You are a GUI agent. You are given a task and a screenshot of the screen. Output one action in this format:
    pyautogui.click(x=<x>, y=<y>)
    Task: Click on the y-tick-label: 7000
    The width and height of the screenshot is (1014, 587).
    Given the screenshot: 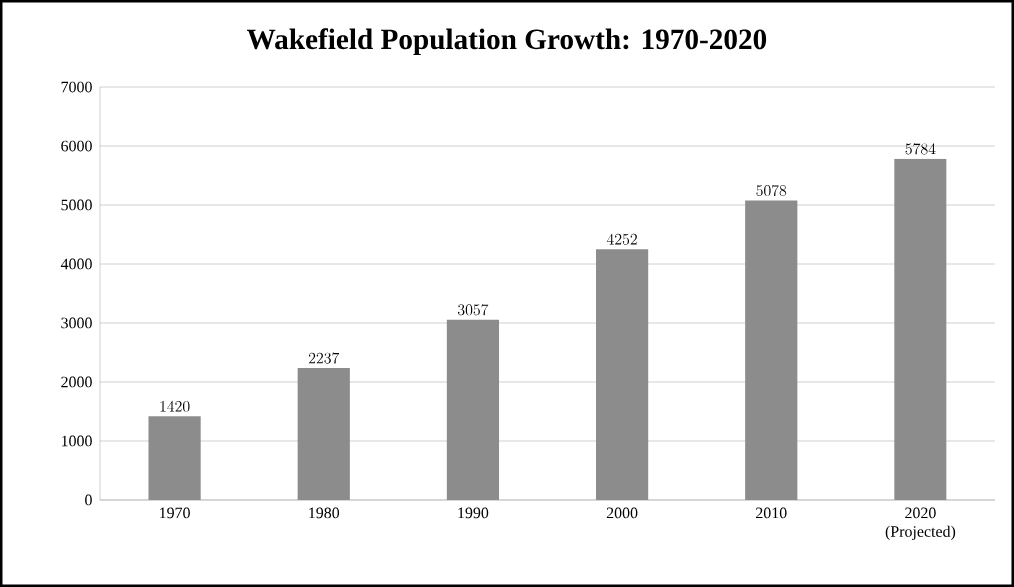 What is the action you would take?
    pyautogui.click(x=76, y=87)
    